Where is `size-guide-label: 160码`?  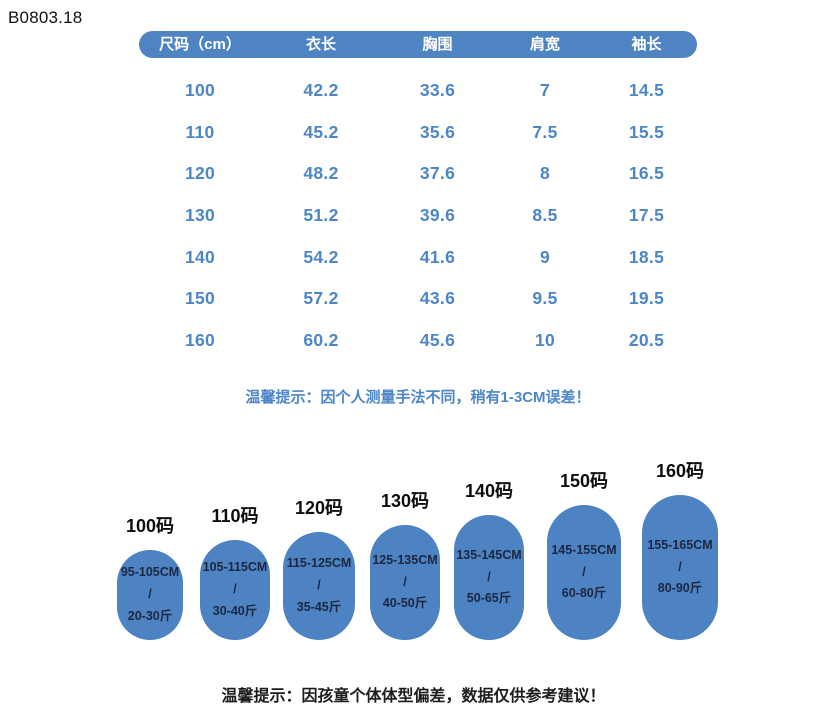
size-guide-label: 160码 is located at coordinates (680, 471).